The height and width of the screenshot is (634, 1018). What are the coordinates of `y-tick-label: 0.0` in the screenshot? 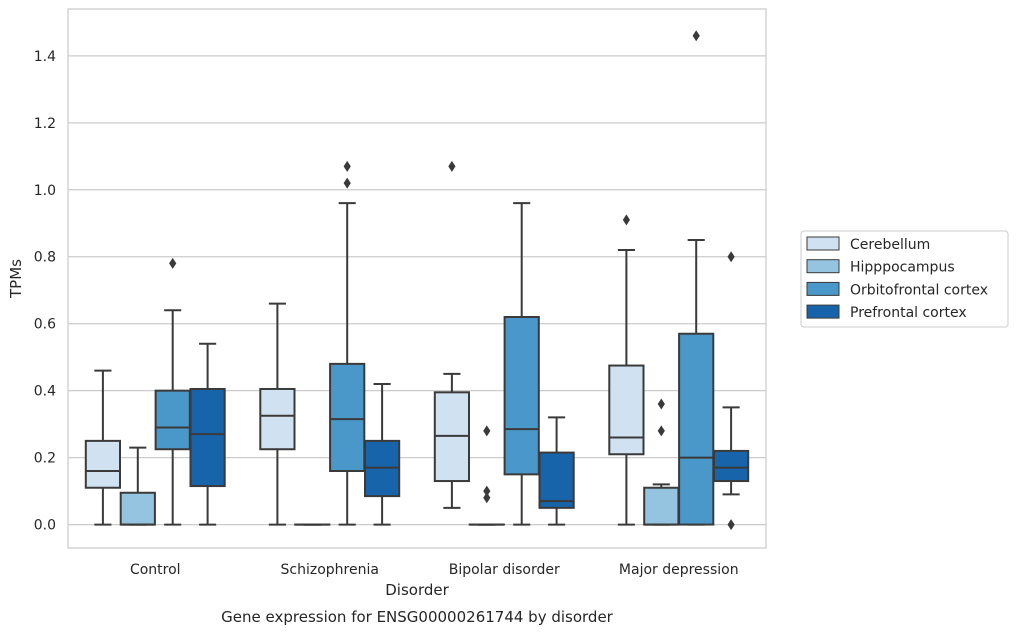 It's located at (45, 526).